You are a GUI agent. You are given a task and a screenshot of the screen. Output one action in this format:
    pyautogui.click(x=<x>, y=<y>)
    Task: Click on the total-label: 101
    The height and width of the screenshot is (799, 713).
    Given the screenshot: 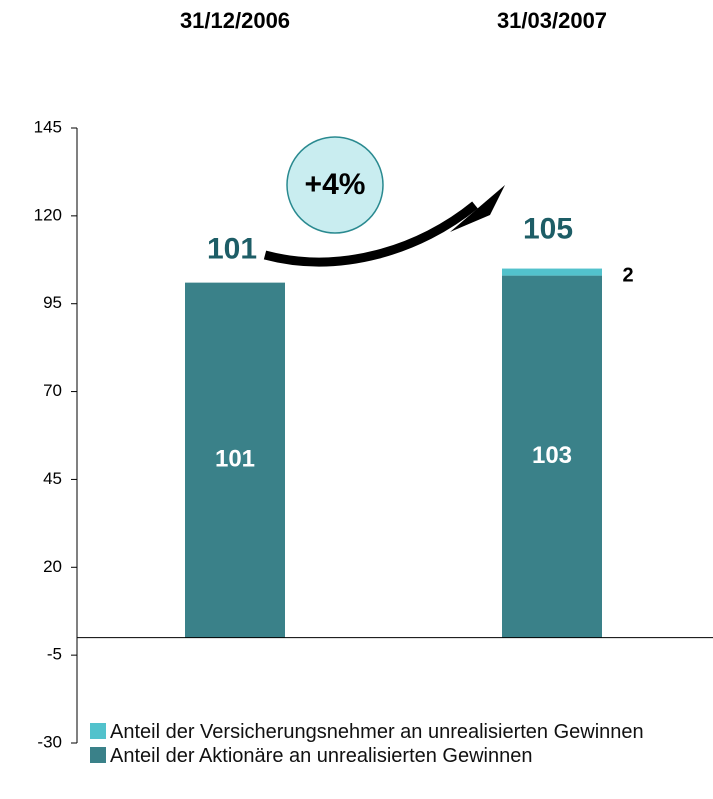 What is the action you would take?
    pyautogui.click(x=232, y=249)
    